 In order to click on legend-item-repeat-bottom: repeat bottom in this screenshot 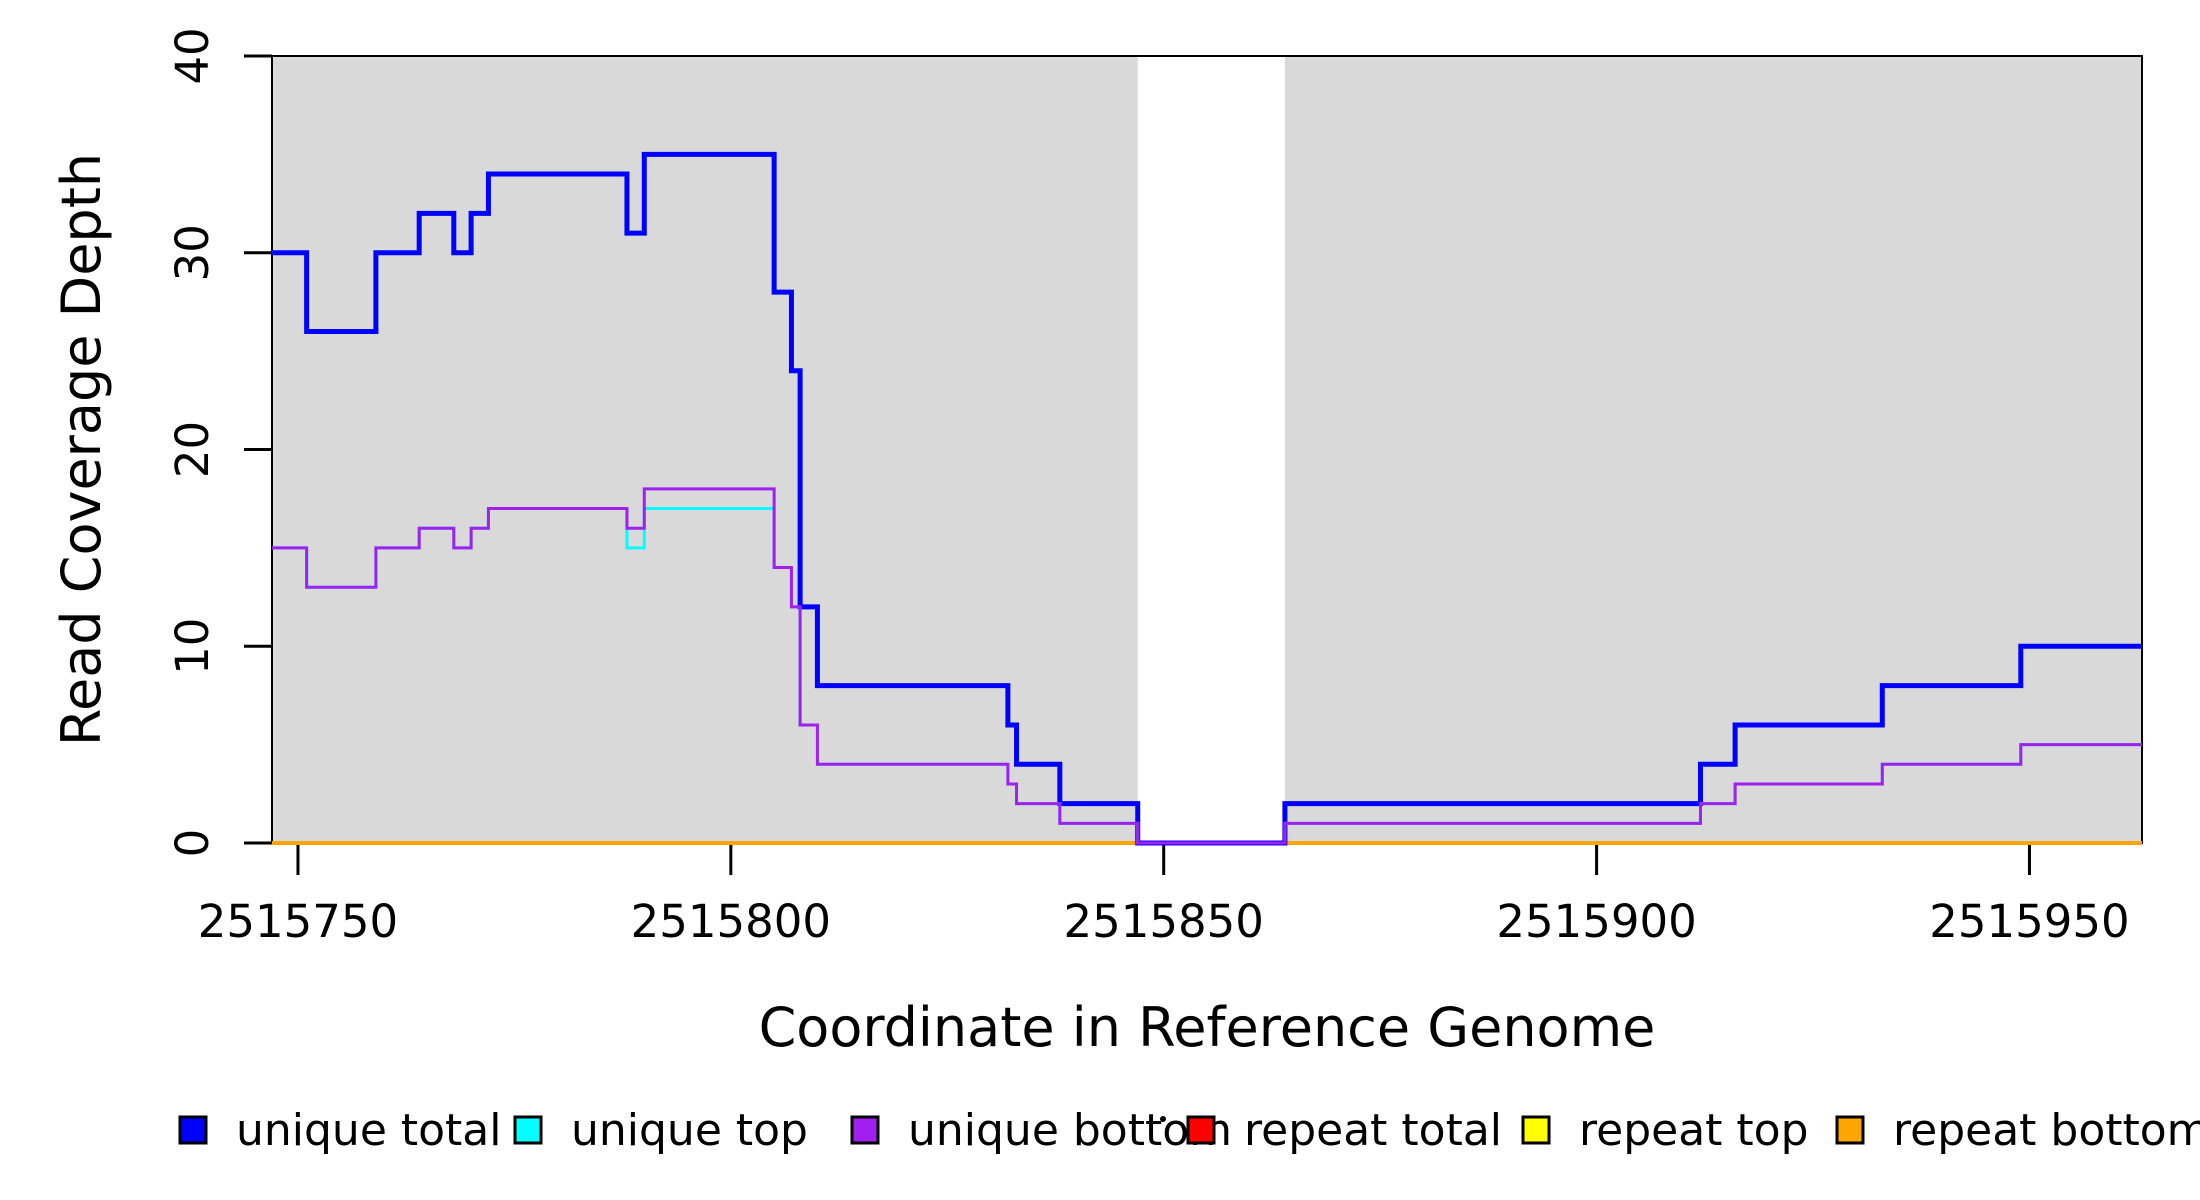, I will do `click(2017, 1130)`.